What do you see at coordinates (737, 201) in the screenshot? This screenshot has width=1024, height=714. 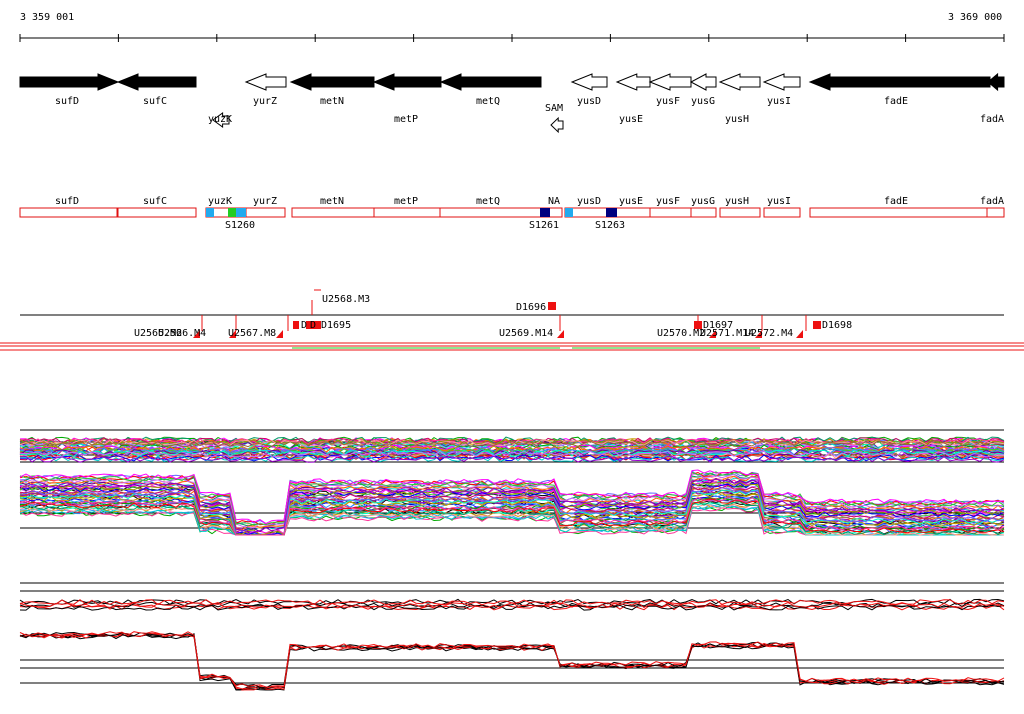 I see `segment-label-yush: yusH` at bounding box center [737, 201].